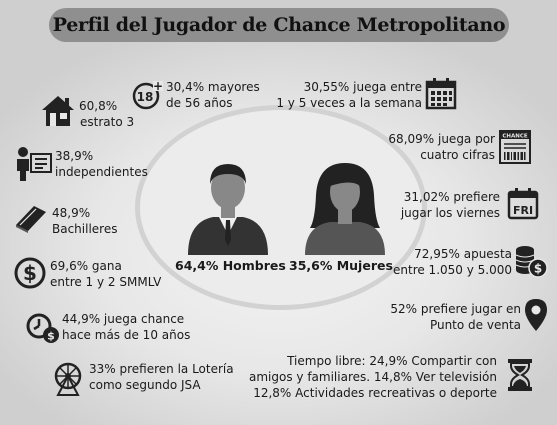 Image resolution: width=557 pixels, height=425 pixels. Describe the element at coordinates (106, 274) in the screenshot. I see `stat-ingresos: 69,6% gana entre 1 y 2 SMMLV` at that location.